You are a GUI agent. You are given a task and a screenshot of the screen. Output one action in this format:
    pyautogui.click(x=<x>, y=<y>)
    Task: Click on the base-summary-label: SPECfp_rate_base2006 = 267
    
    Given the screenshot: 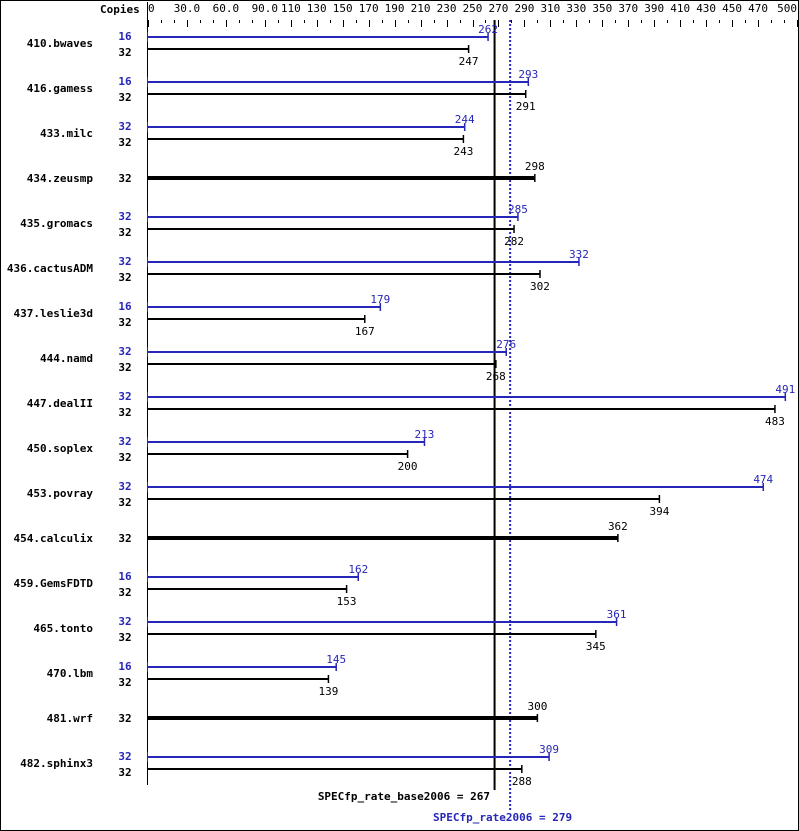 What is the action you would take?
    pyautogui.click(x=404, y=796)
    